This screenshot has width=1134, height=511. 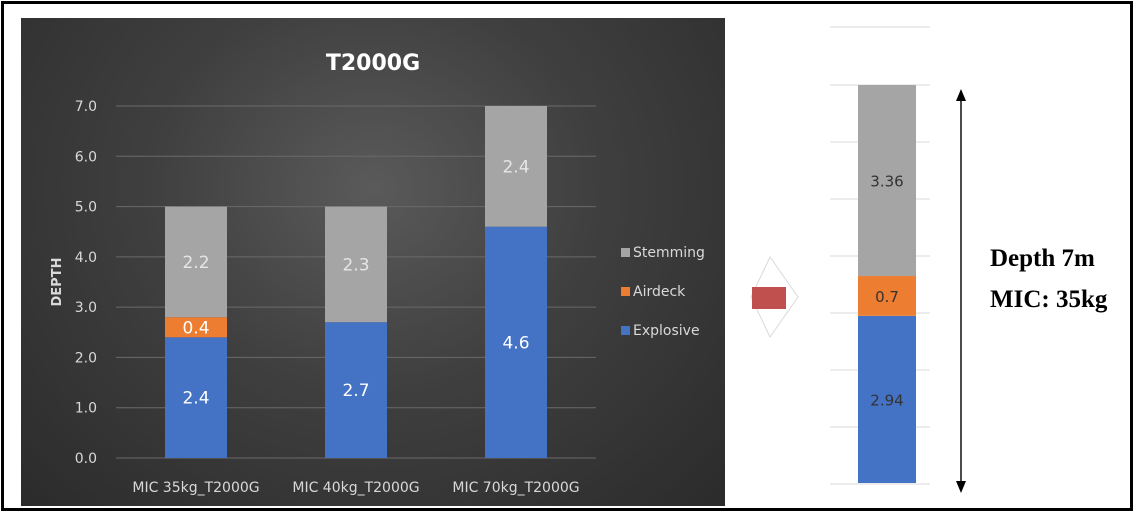 I want to click on arrow-up-icon, so click(x=961, y=95).